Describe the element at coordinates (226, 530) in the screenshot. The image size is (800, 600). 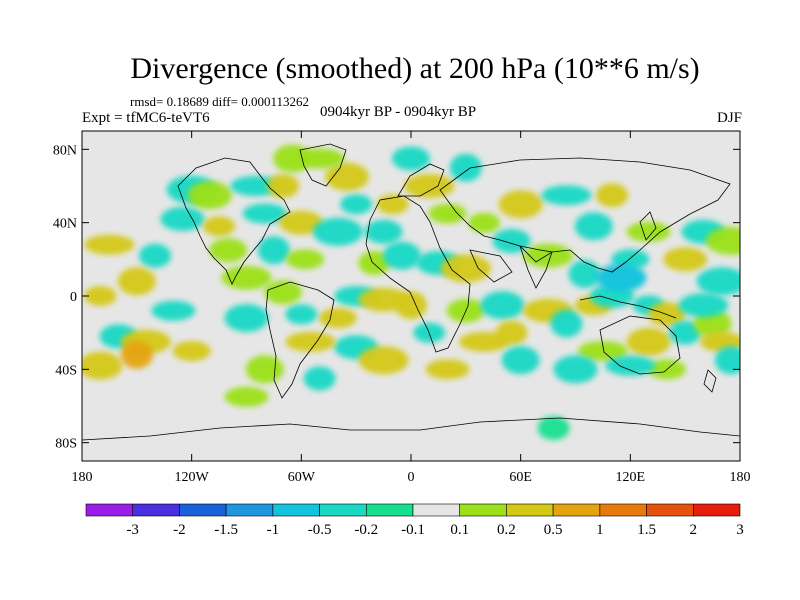
I see `colorbar-label: -1.5` at that location.